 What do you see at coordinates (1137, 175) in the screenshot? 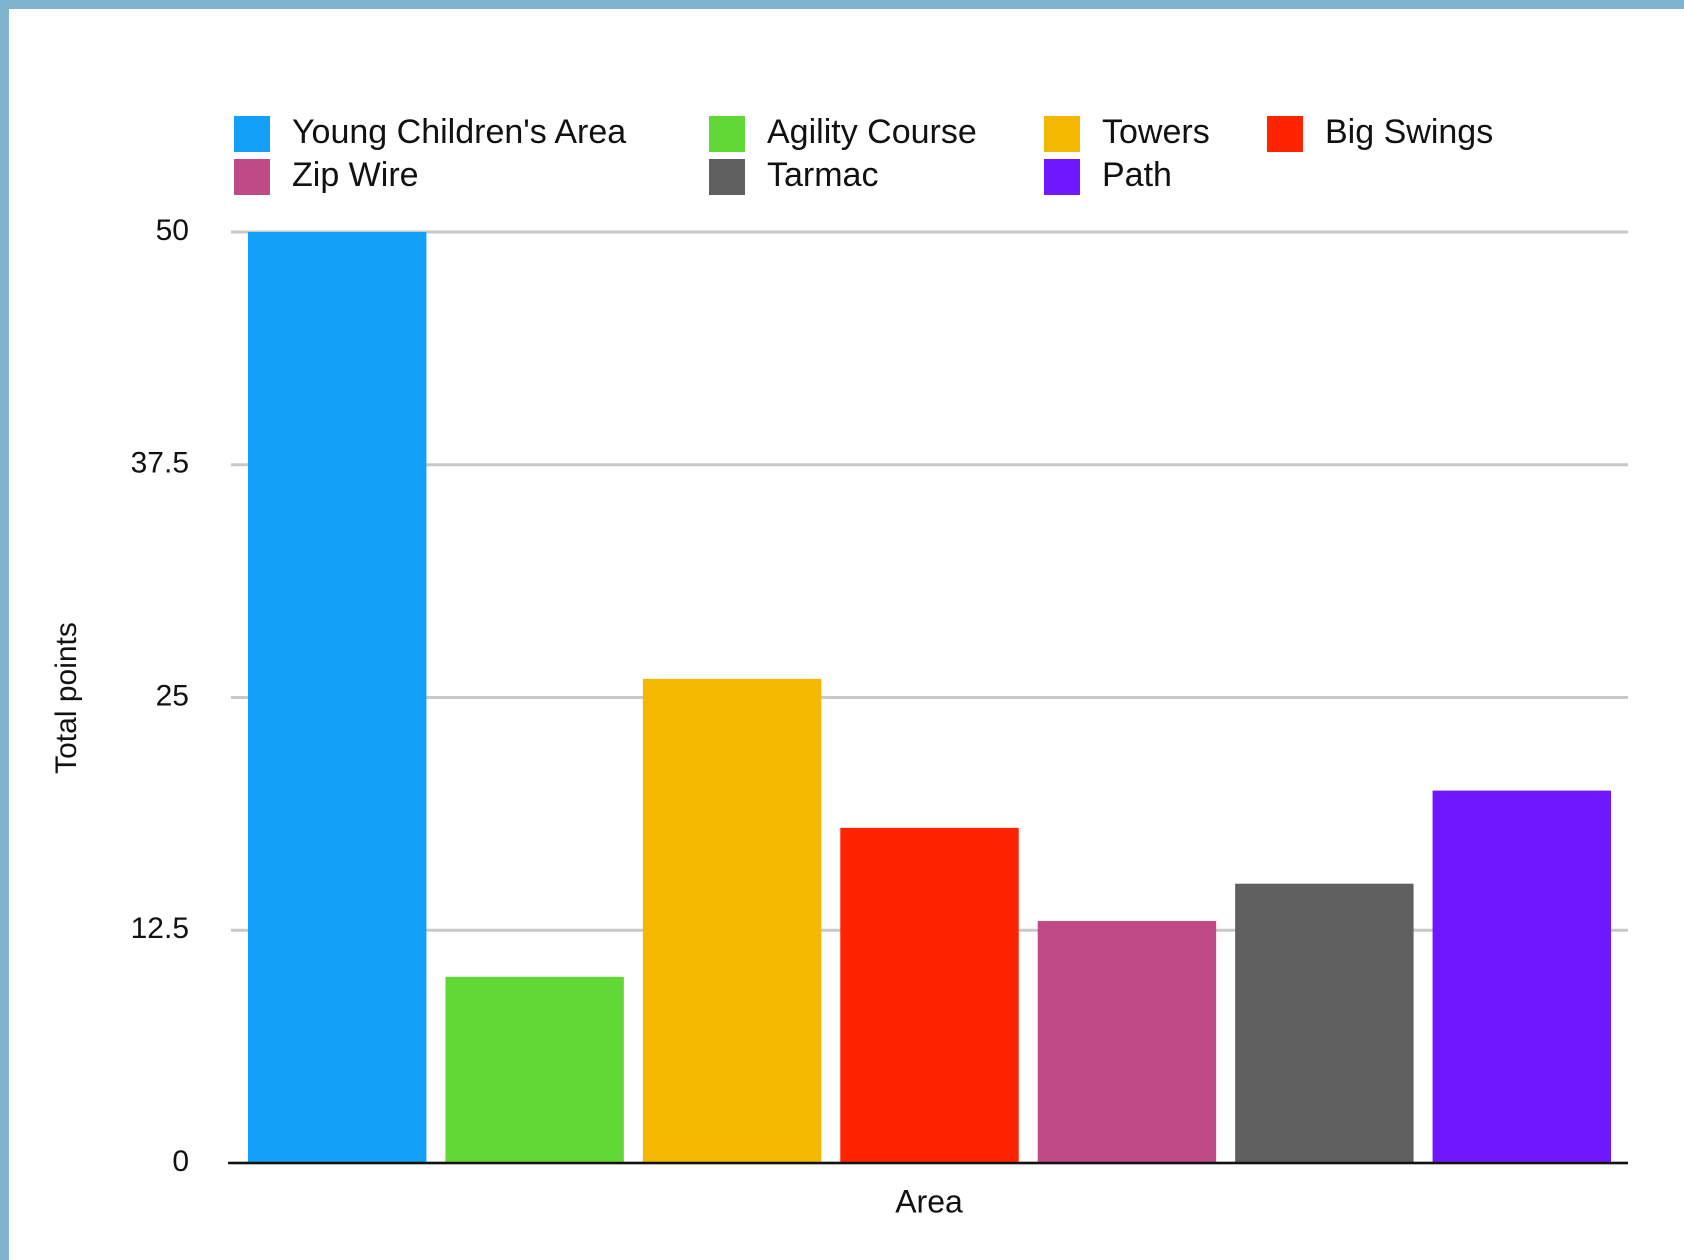
I see `legend-label: Path` at bounding box center [1137, 175].